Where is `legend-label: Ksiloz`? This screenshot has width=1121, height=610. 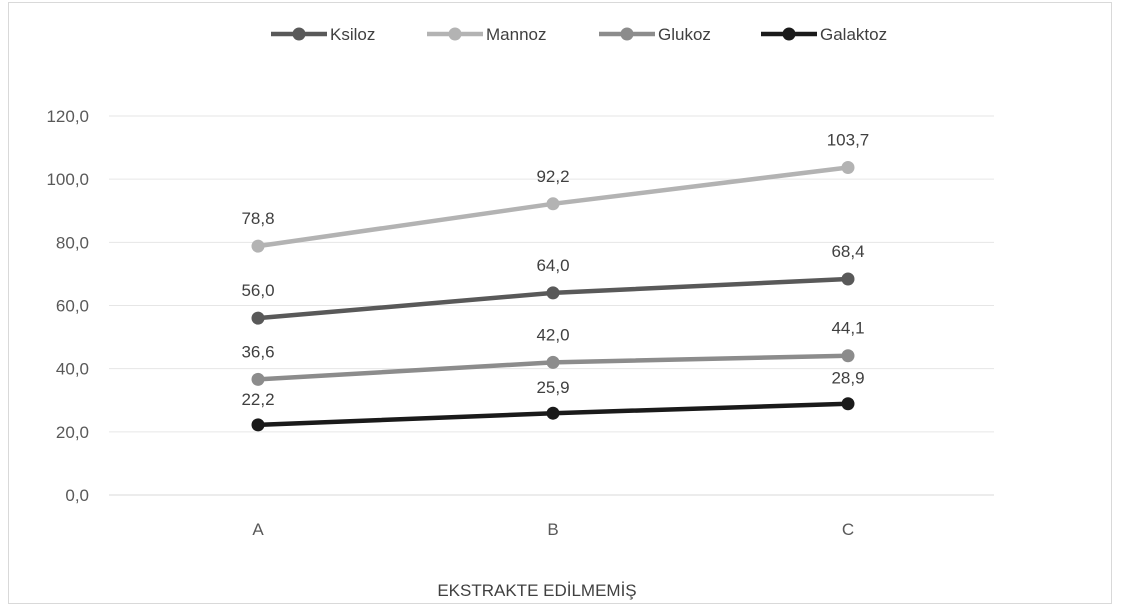 legend-label: Ksiloz is located at coordinates (352, 34).